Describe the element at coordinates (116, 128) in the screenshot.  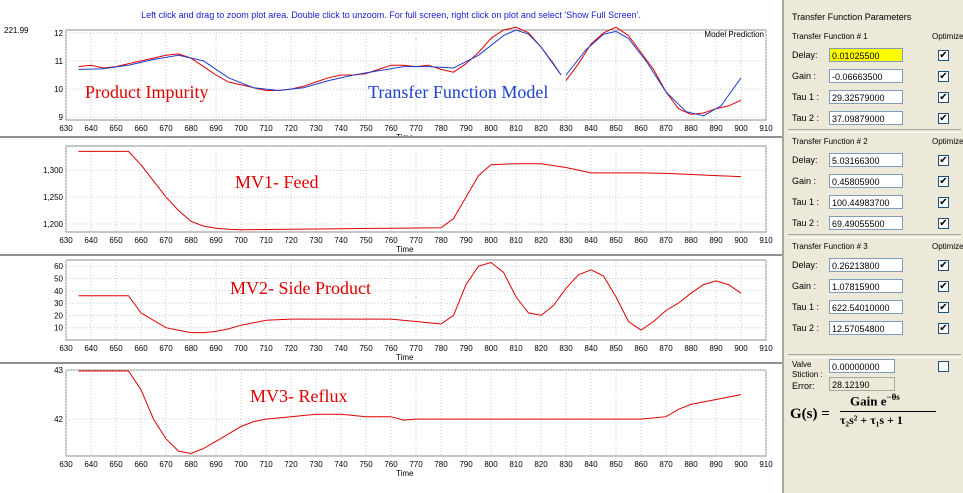
I see `x-tick-label: 650` at that location.